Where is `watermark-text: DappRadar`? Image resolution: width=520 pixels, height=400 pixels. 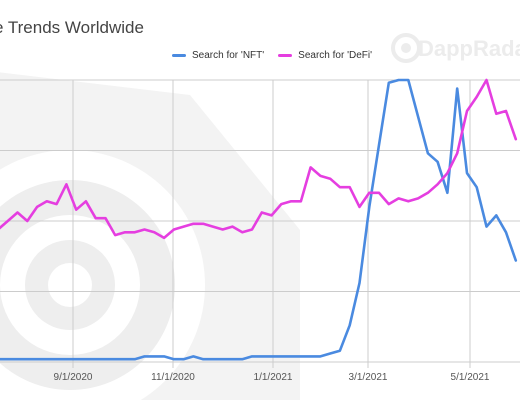 watermark-text: DappRadar is located at coordinates (469, 48).